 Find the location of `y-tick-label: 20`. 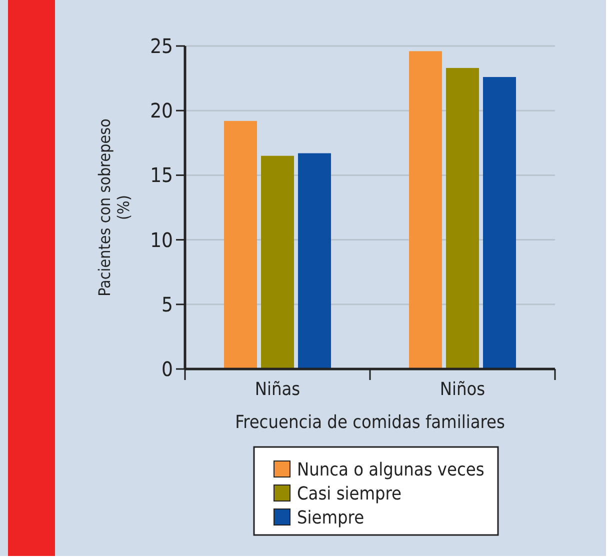

y-tick-label: 20 is located at coordinates (161, 110).